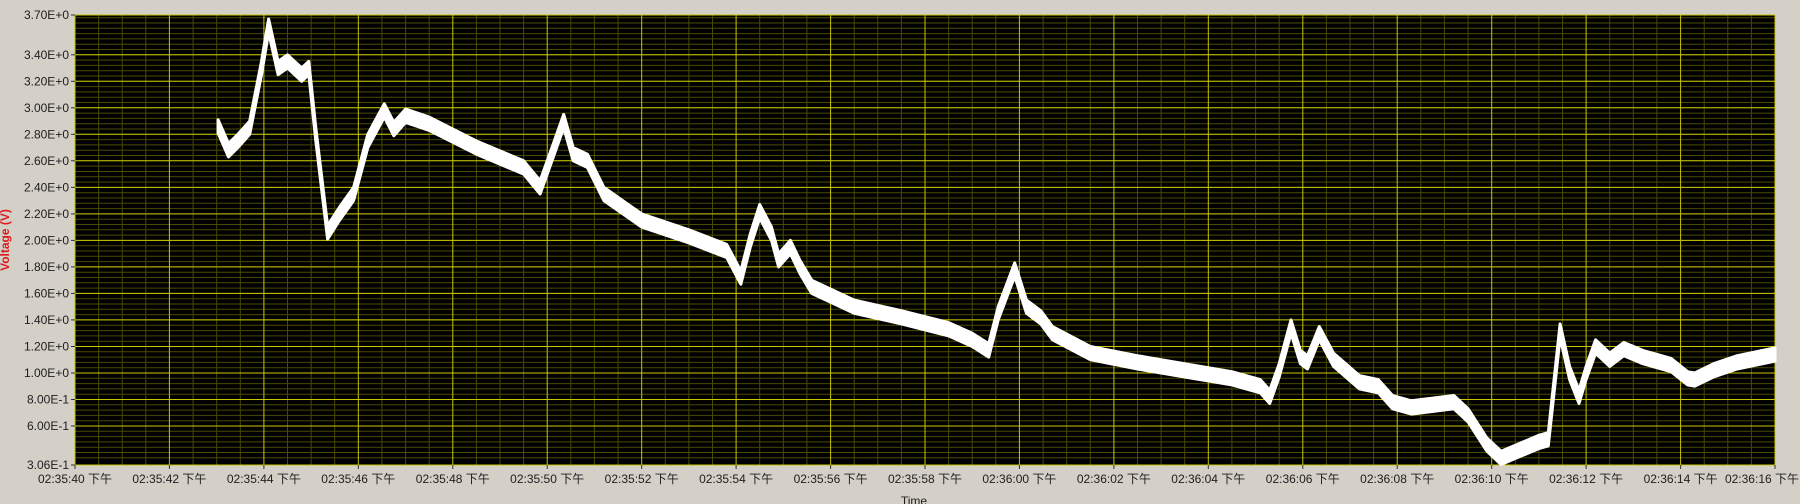 This screenshot has width=1800, height=504. What do you see at coordinates (1114, 479) in the screenshot?
I see `x-tick-label: 02:36:02 下午` at bounding box center [1114, 479].